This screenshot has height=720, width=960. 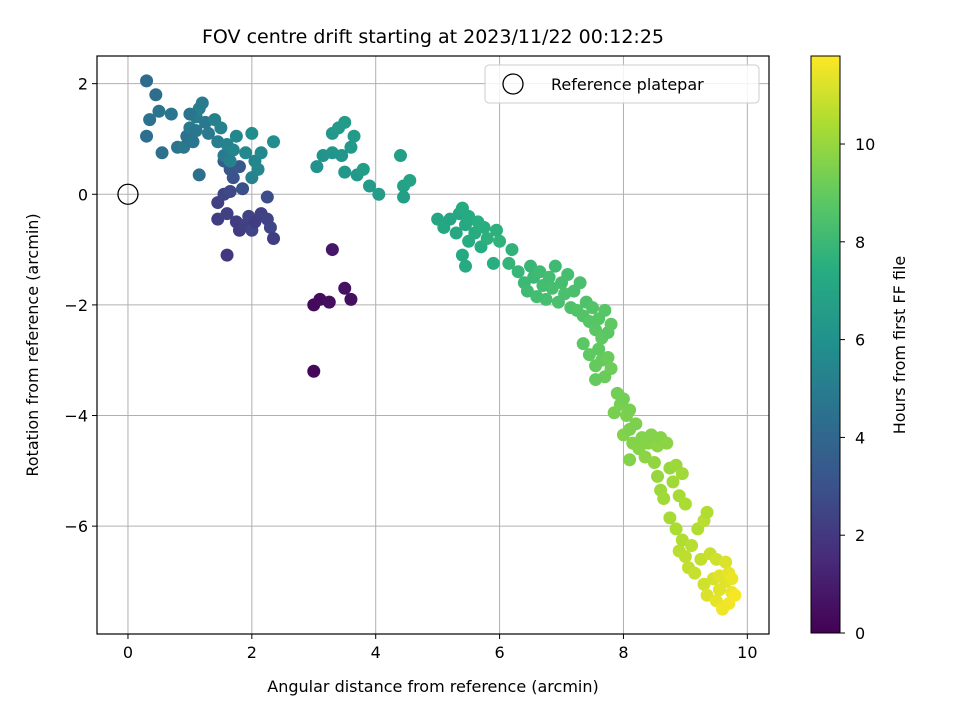 What do you see at coordinates (83, 194) in the screenshot?
I see `y-tick-label: 0` at bounding box center [83, 194].